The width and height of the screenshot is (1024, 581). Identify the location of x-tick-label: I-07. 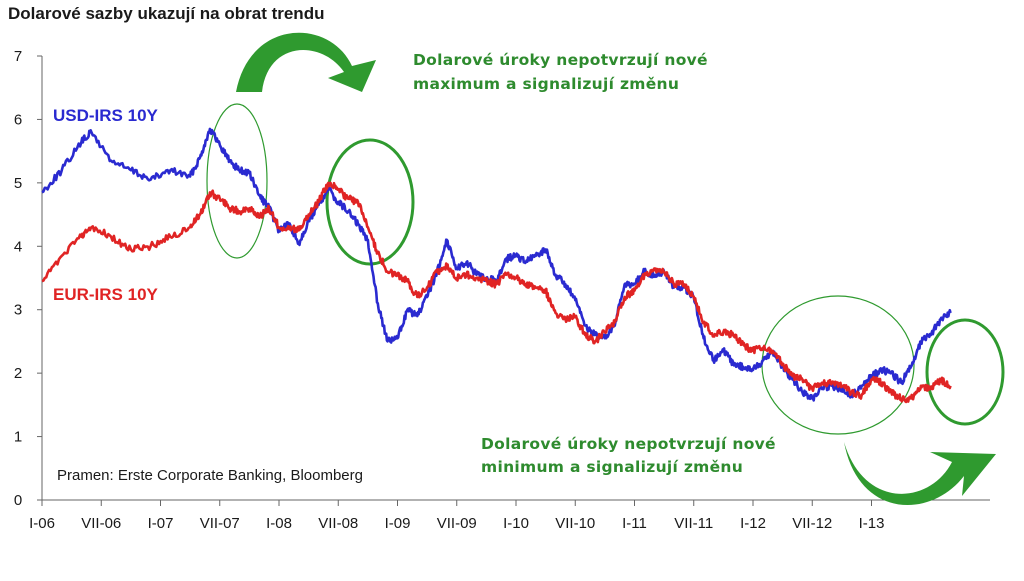
(161, 523).